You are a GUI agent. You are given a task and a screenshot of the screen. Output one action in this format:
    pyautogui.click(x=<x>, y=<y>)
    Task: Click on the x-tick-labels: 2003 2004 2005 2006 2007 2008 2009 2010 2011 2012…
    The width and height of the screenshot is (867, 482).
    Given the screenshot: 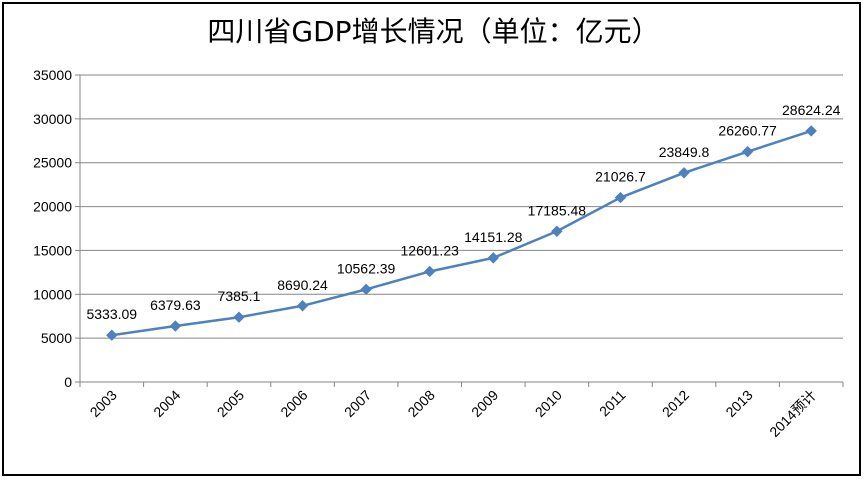 What is the action you would take?
    pyautogui.click(x=453, y=413)
    